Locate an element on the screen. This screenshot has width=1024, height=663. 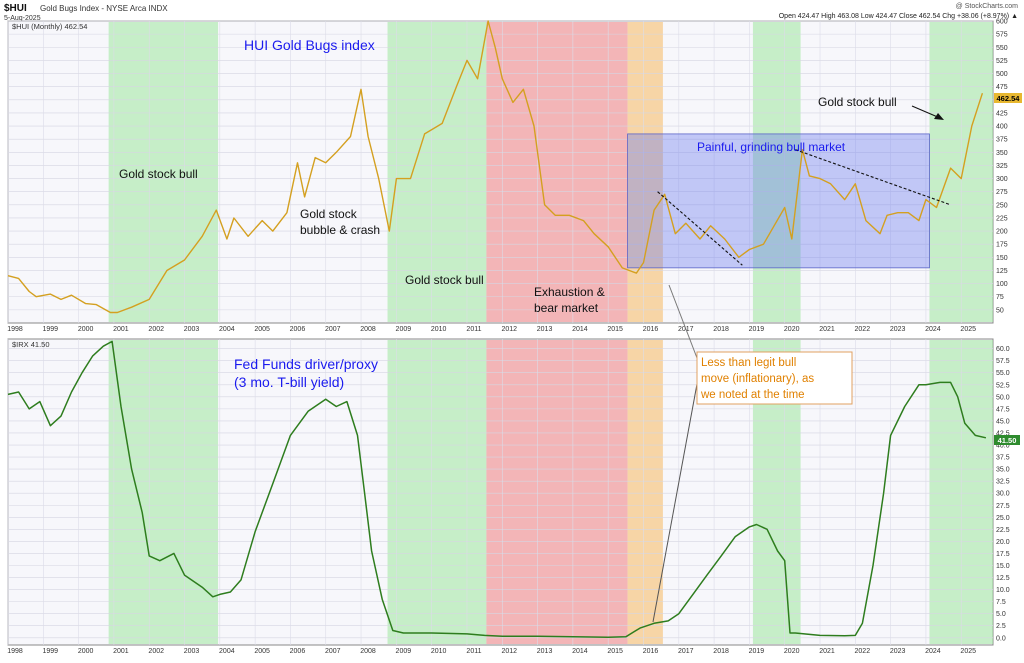
hui-x-tick-label: 2016 is located at coordinates (651, 329).